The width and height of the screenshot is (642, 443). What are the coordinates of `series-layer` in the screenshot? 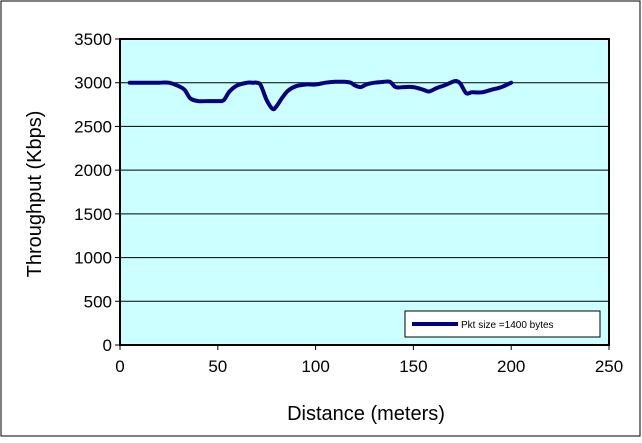 It's located at (320, 95).